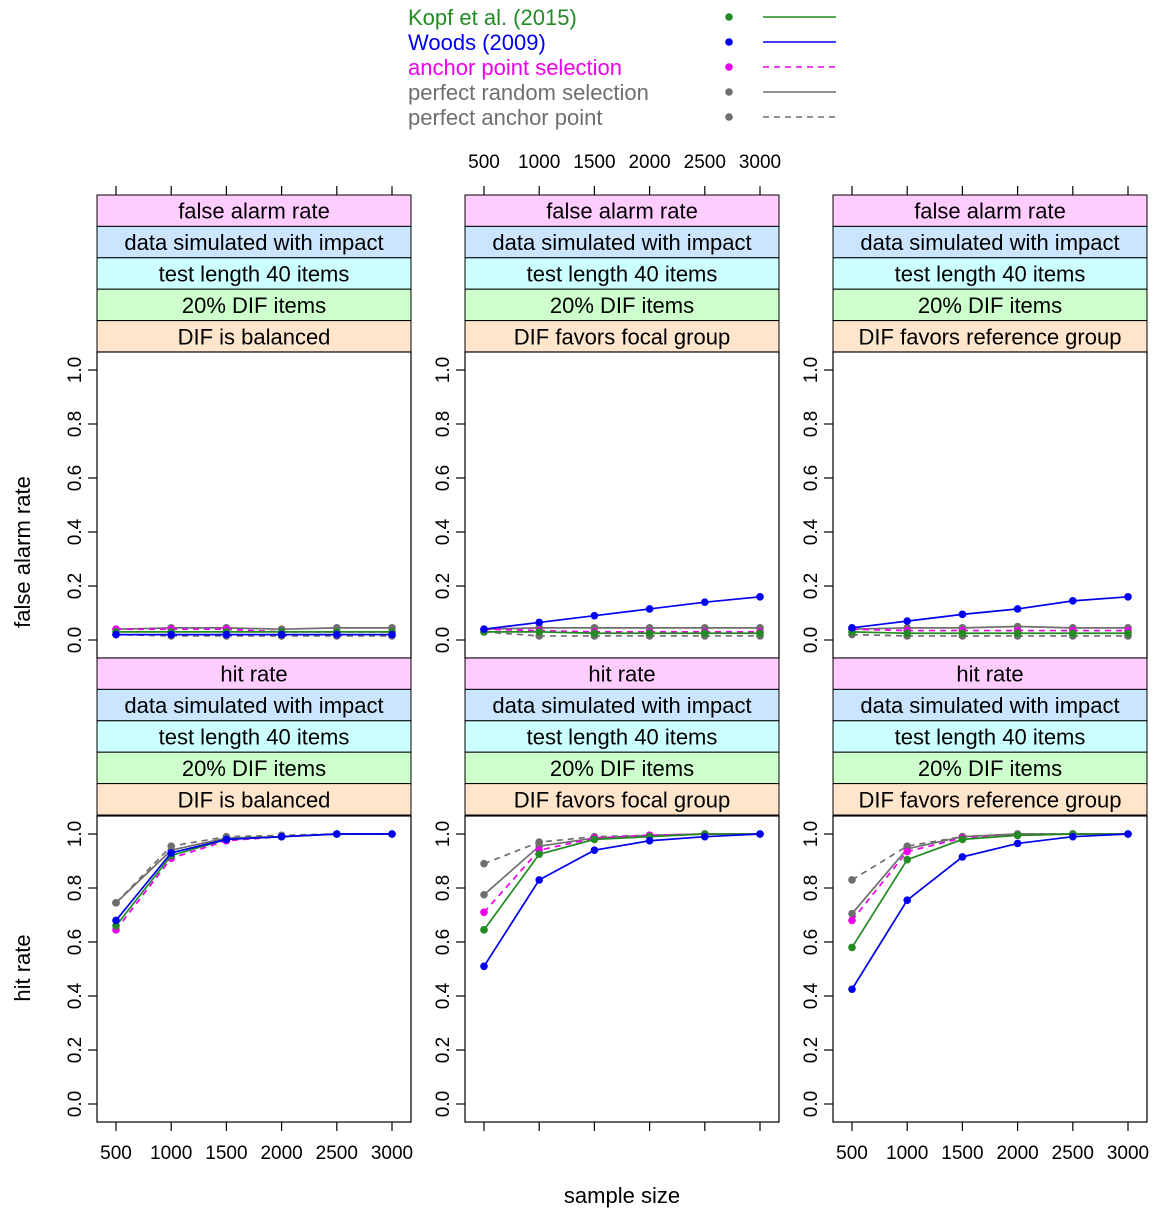 The image size is (1159, 1212). Describe the element at coordinates (852, 1153) in the screenshot. I see `x-tick-label: 500` at that location.